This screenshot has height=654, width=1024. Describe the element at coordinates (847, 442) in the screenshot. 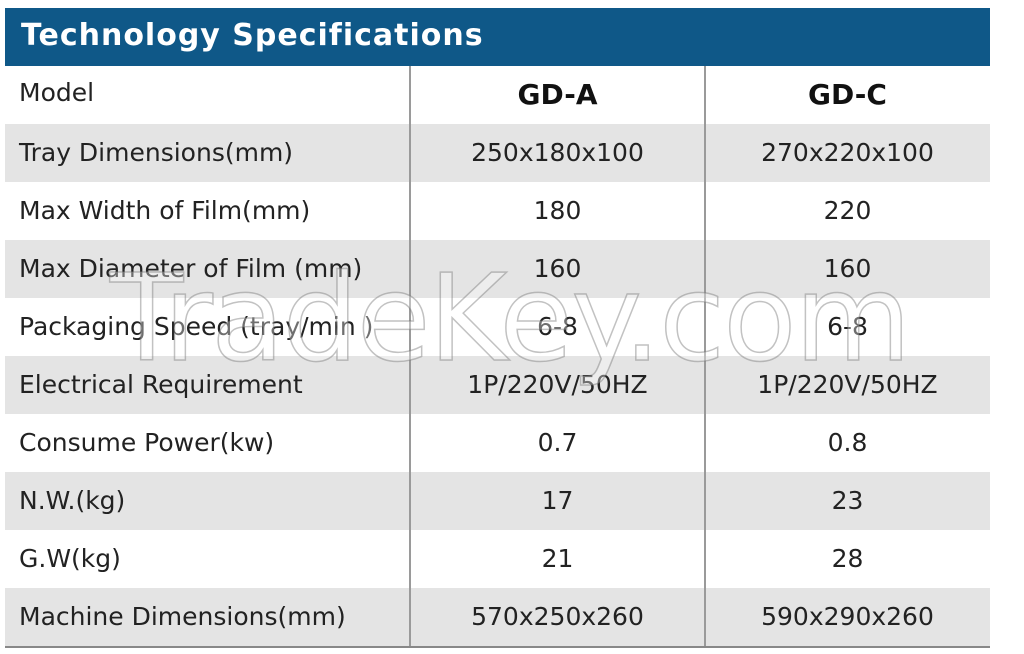

I see `cell-value: 0.8` at that location.